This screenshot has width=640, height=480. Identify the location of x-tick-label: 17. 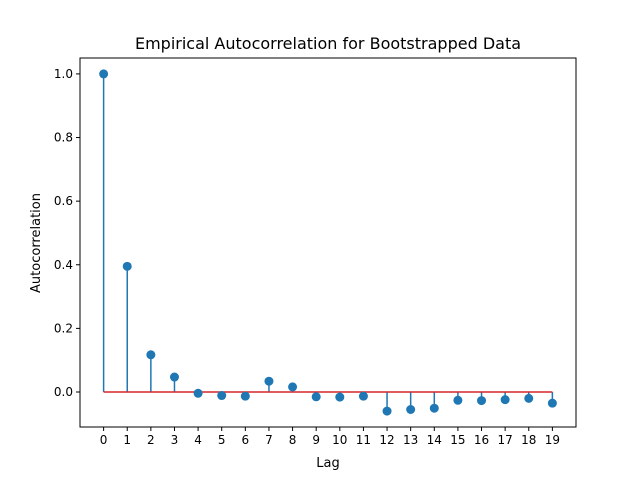
(505, 440).